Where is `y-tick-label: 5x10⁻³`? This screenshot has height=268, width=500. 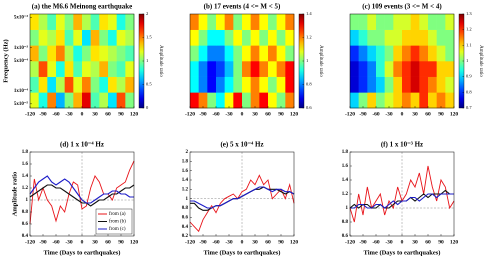
y-tick-label: 5x10⁻³ is located at coordinates (21, 18).